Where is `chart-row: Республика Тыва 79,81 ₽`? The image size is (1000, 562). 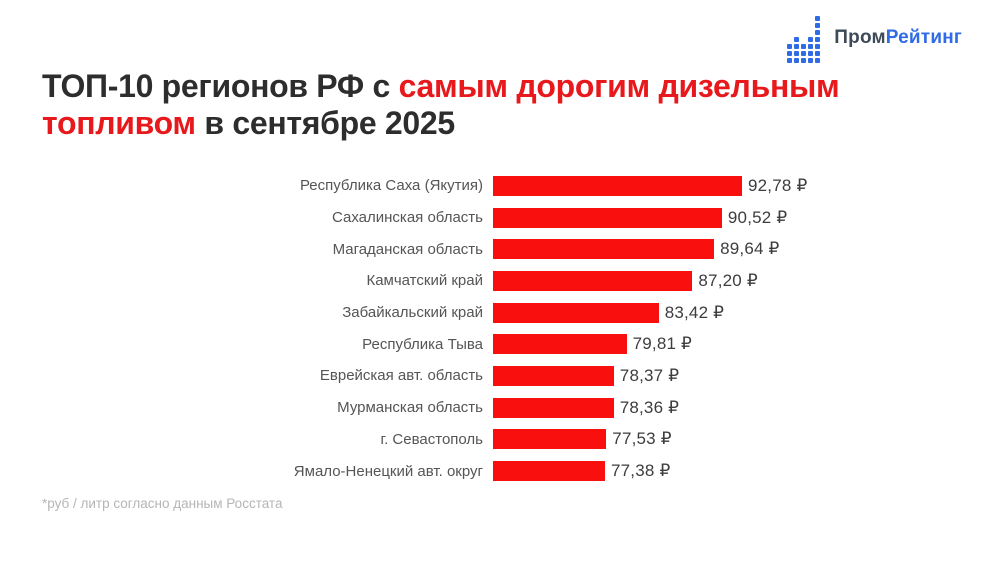 chart-row: Республика Тыва 79,81 ₽ is located at coordinates (500, 344).